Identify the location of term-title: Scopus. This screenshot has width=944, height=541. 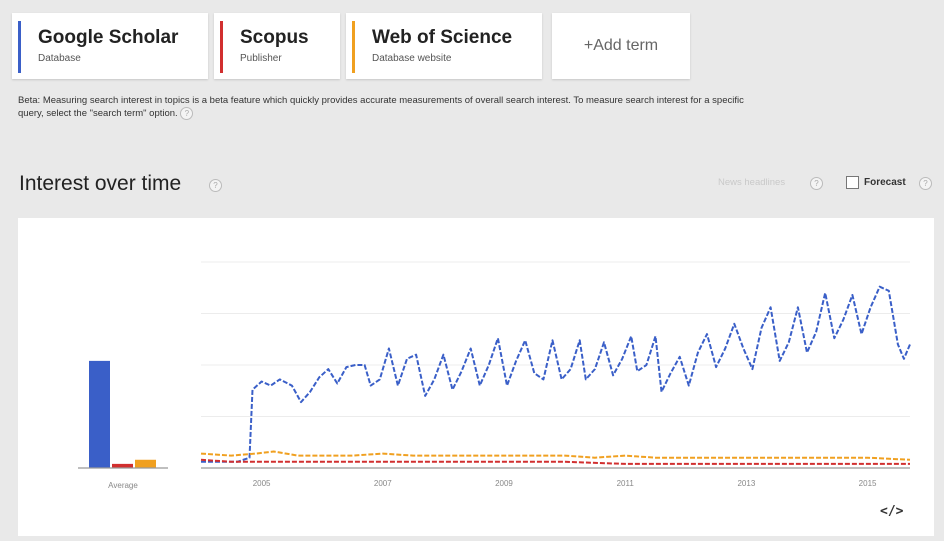
(274, 37).